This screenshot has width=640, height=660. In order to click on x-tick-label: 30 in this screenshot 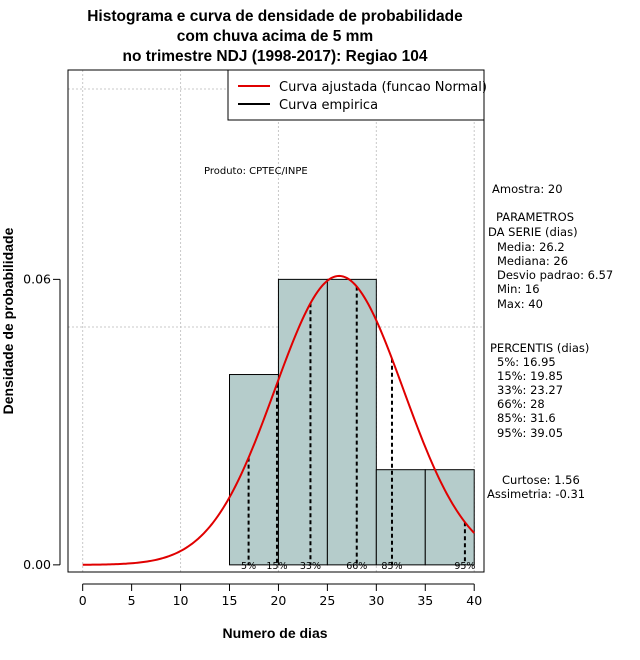, I will do `click(376, 600)`.